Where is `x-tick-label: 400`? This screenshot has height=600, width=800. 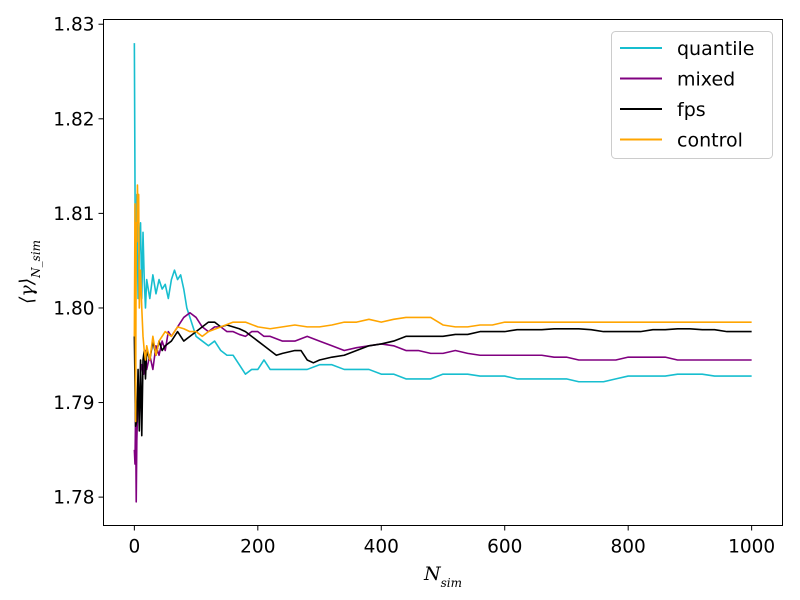 x-tick-label: 400 is located at coordinates (381, 547).